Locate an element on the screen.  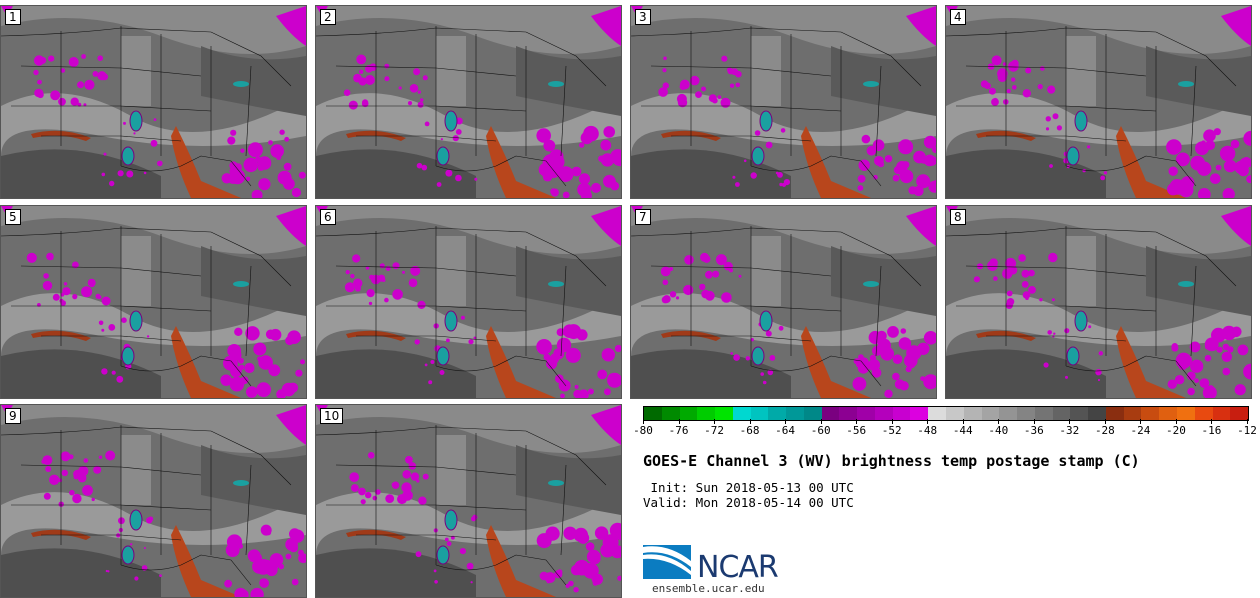
colorbar-tick-label: -12 is located at coordinates (1247, 430).